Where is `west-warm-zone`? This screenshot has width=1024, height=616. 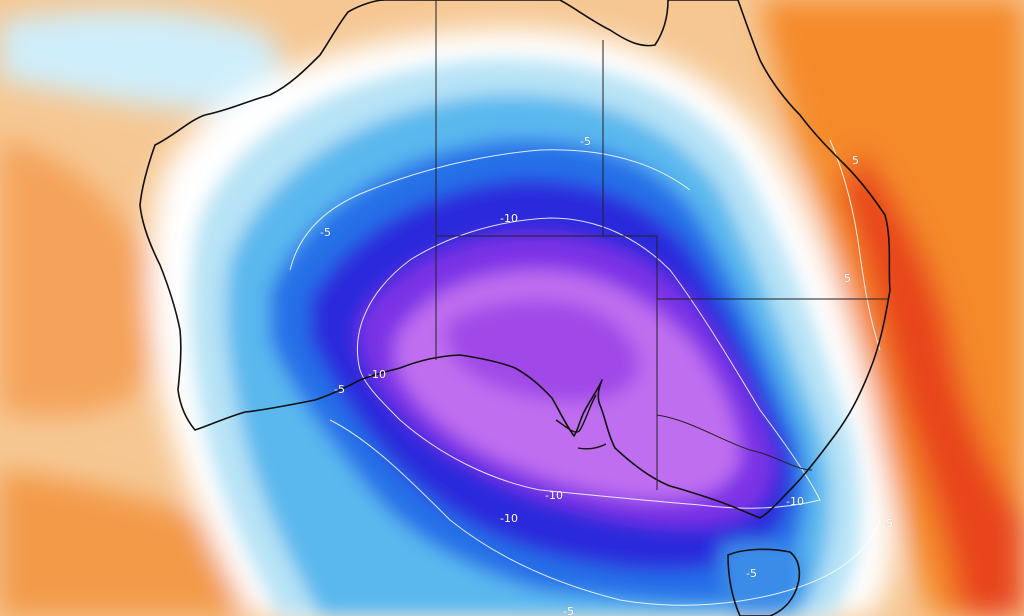
west-warm-zone is located at coordinates (80, 278).